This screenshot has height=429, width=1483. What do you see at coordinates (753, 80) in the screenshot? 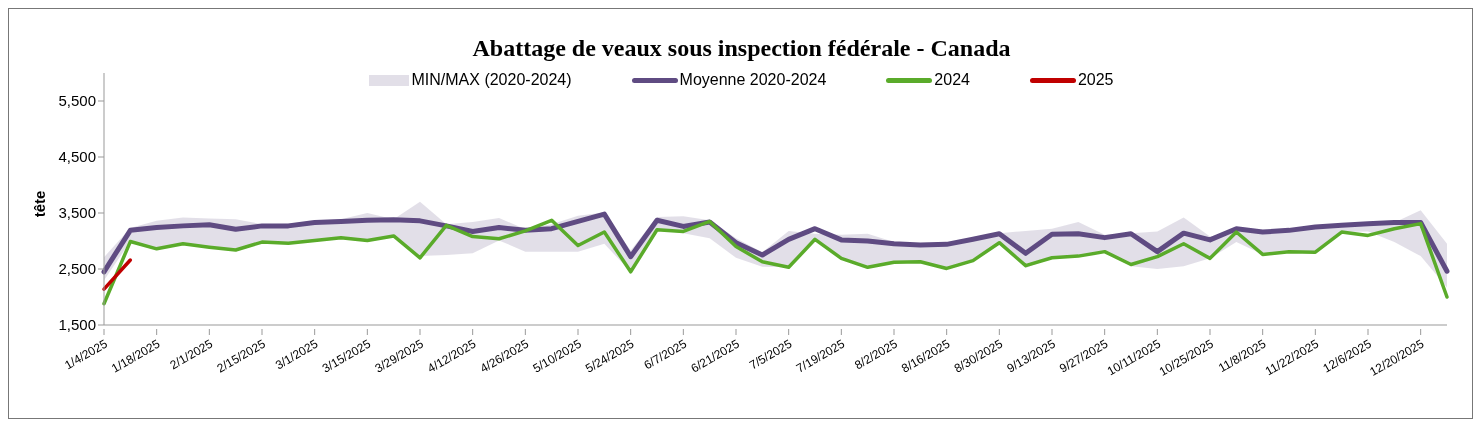
I see `legend-label: Moyenne 2020-2024` at bounding box center [753, 80].